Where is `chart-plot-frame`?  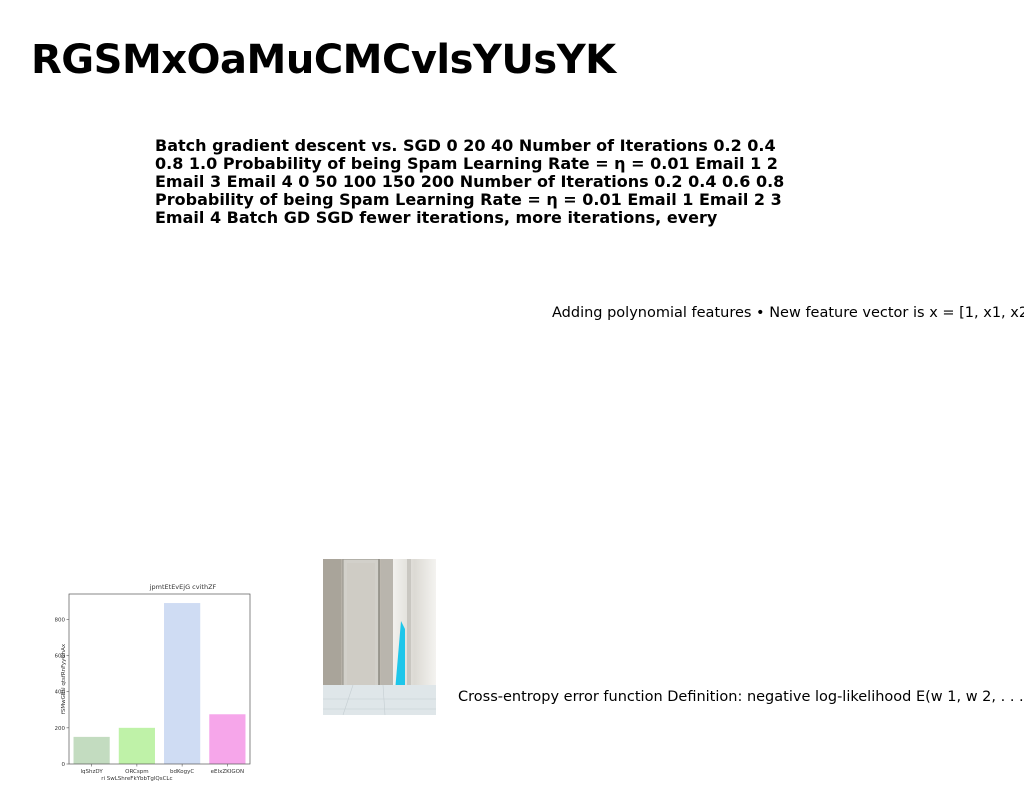
chart-plot-frame is located at coordinates (159, 679).